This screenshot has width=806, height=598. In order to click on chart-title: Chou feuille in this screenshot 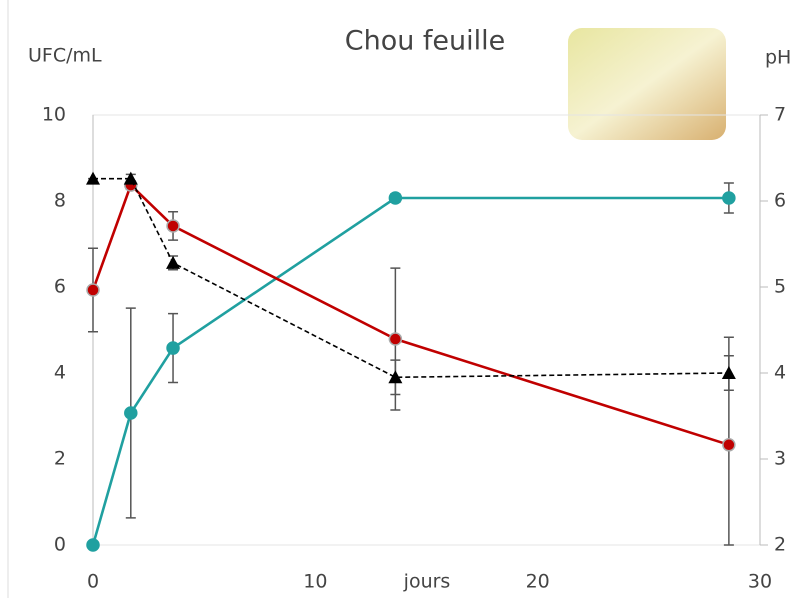, I will do `click(425, 41)`.